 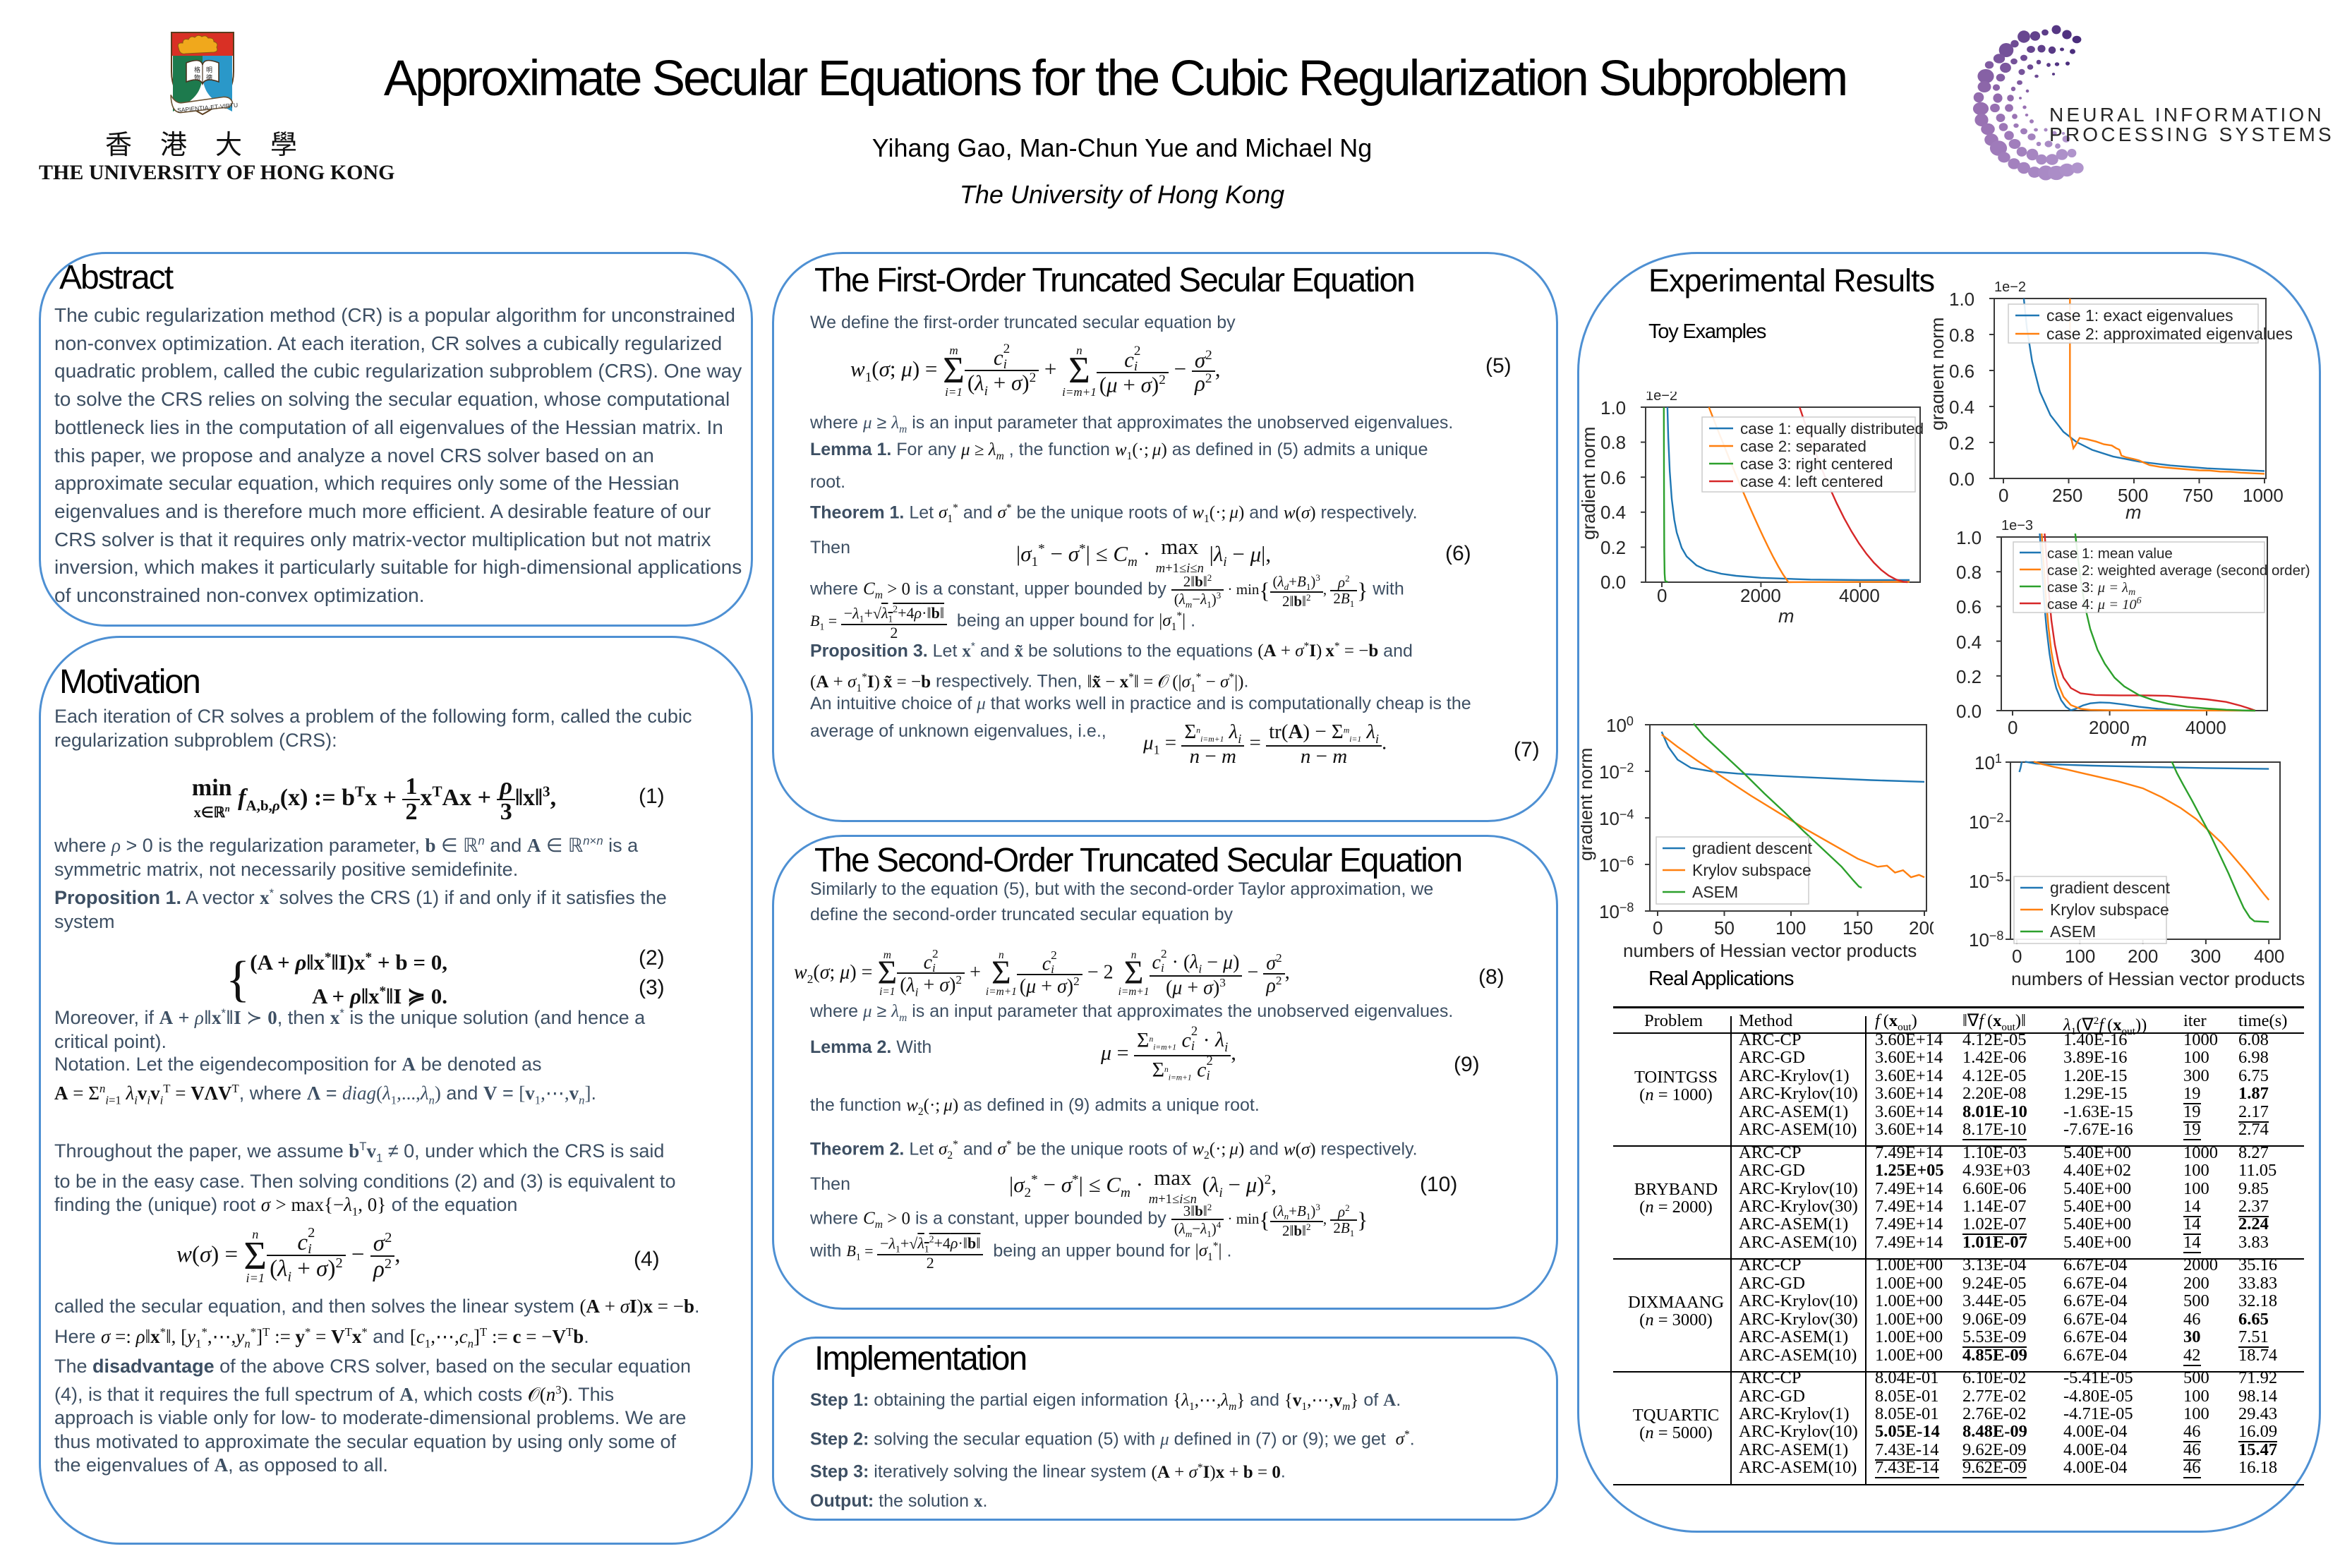 I want to click on svg-text: case 1: equally distributed, so click(x=1832, y=429).